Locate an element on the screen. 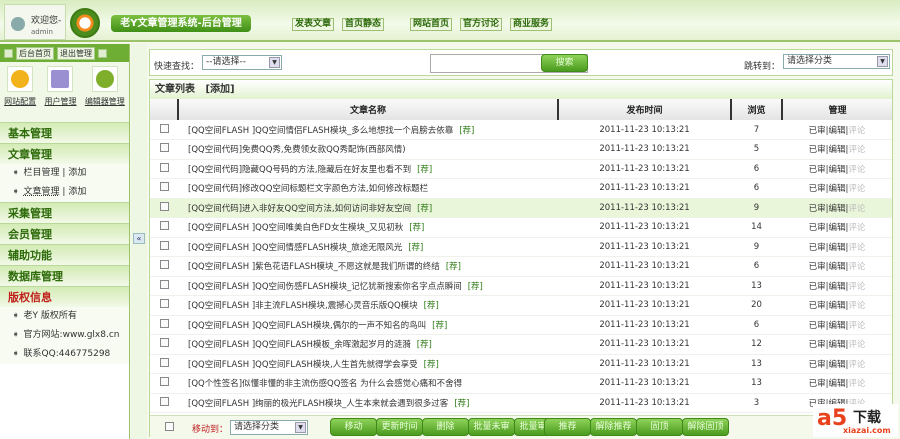  article-title-link: [QQ空间FLASH ]QQ空间情感FLASH模块_旅途无限风光 is located at coordinates (295, 247).